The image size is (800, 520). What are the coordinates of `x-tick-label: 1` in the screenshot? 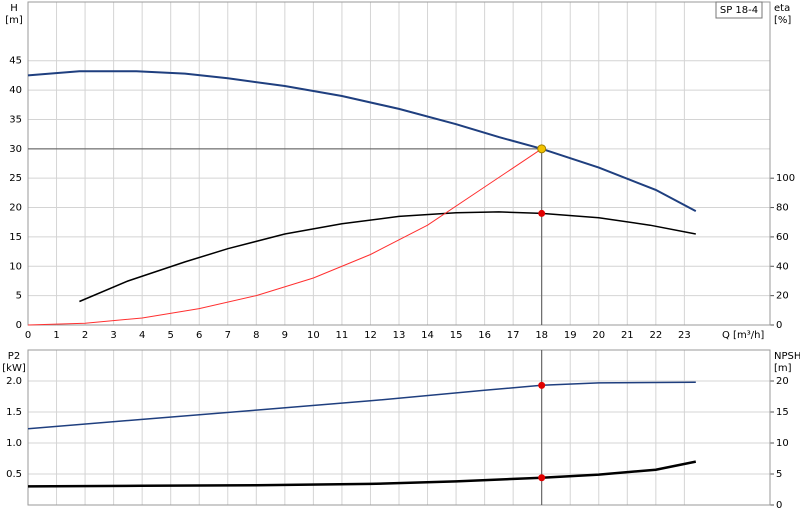 It's located at (56, 335).